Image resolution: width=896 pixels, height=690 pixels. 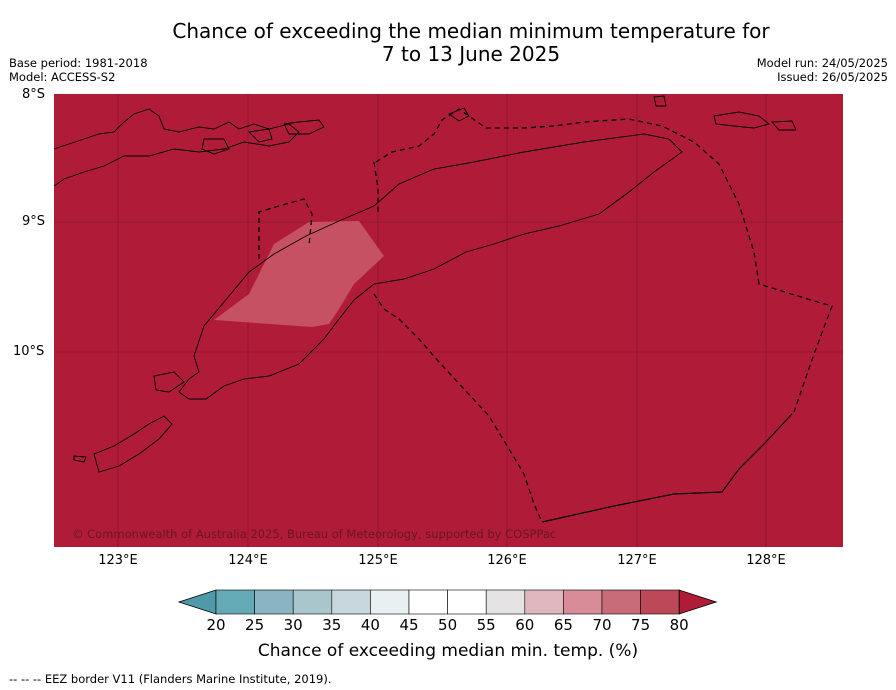 I want to click on colorbar, so click(x=448, y=602).